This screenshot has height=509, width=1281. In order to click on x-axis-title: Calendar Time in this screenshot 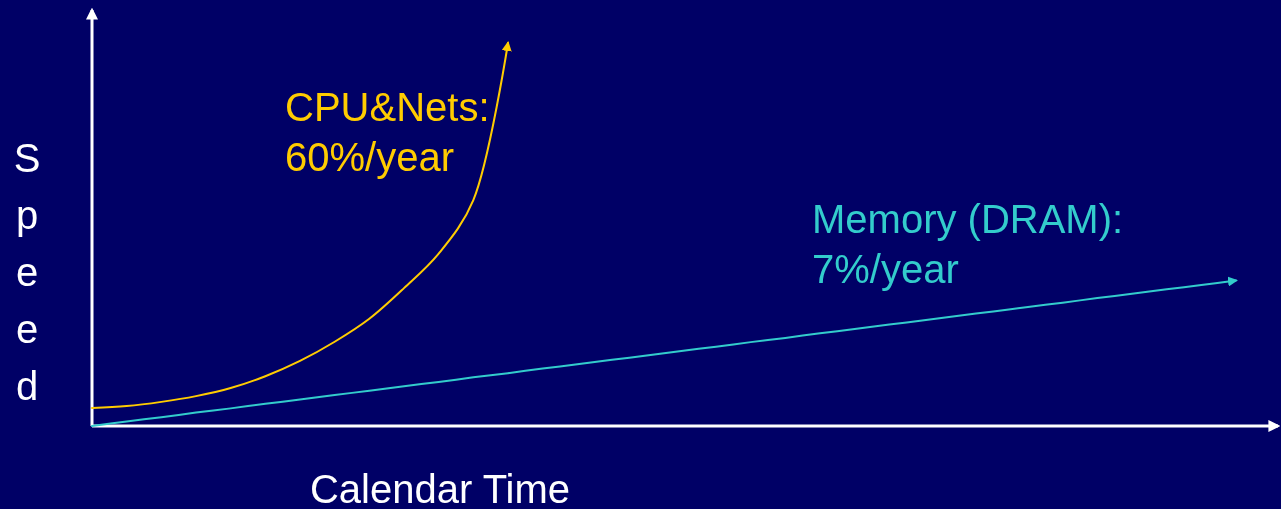, I will do `click(440, 488)`.